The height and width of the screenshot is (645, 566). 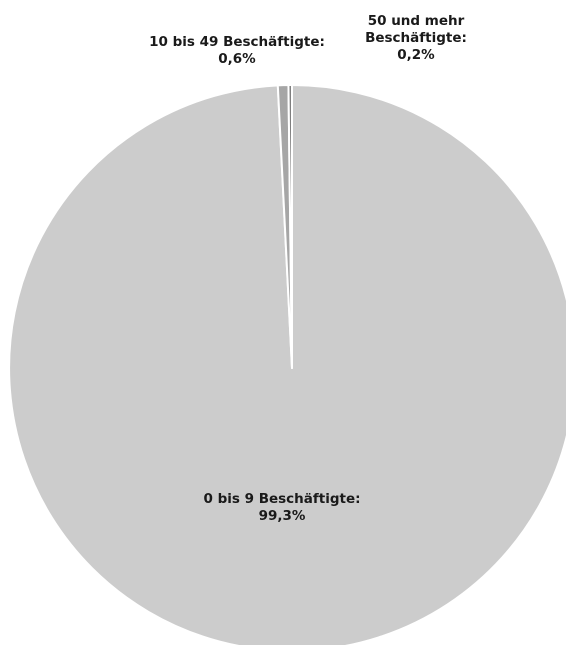 I want to click on data-label-50-und-mehr-value: 0,2%, so click(x=416, y=55).